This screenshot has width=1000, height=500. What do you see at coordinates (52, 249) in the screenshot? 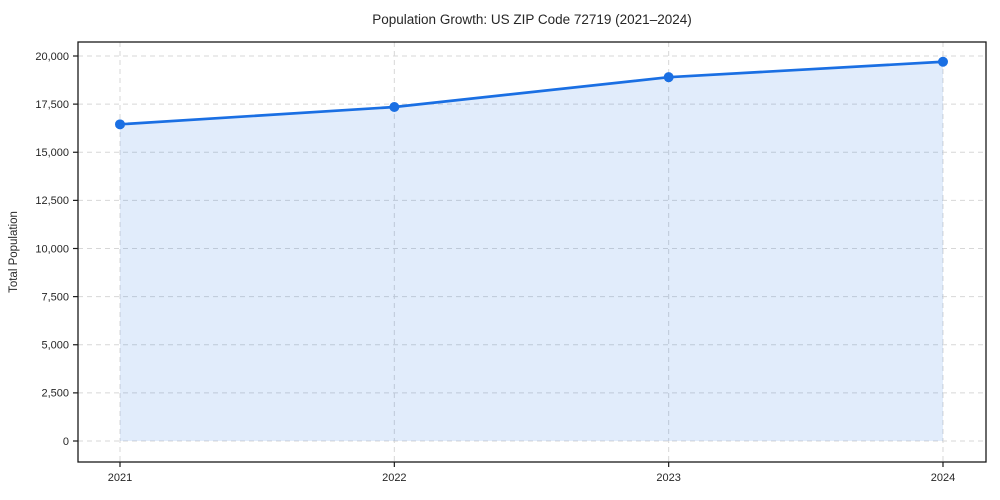
I see `y-tick-label: 10,000` at bounding box center [52, 249].